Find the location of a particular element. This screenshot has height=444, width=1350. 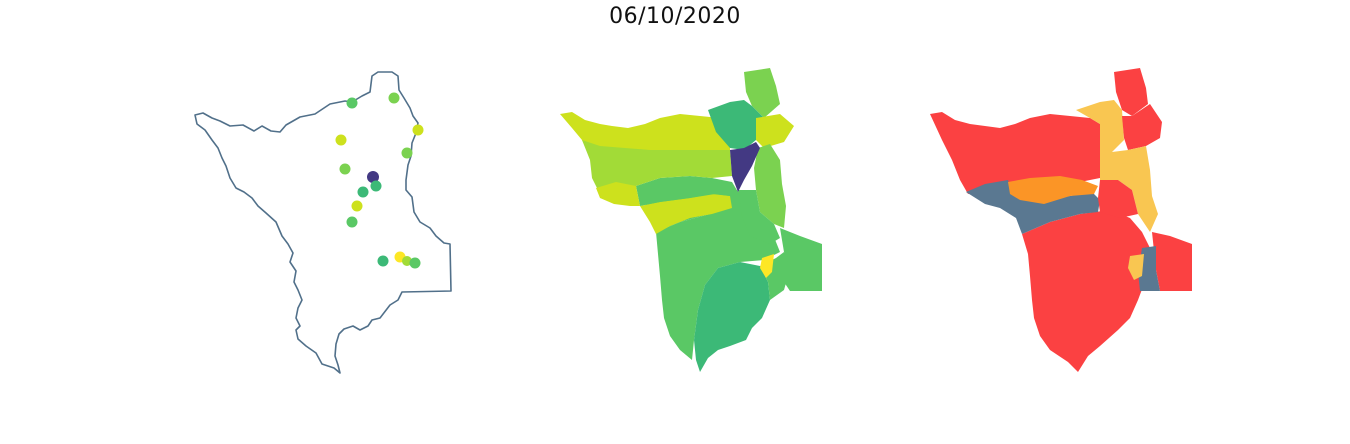

watershed-north-green is located at coordinates (736, 125).